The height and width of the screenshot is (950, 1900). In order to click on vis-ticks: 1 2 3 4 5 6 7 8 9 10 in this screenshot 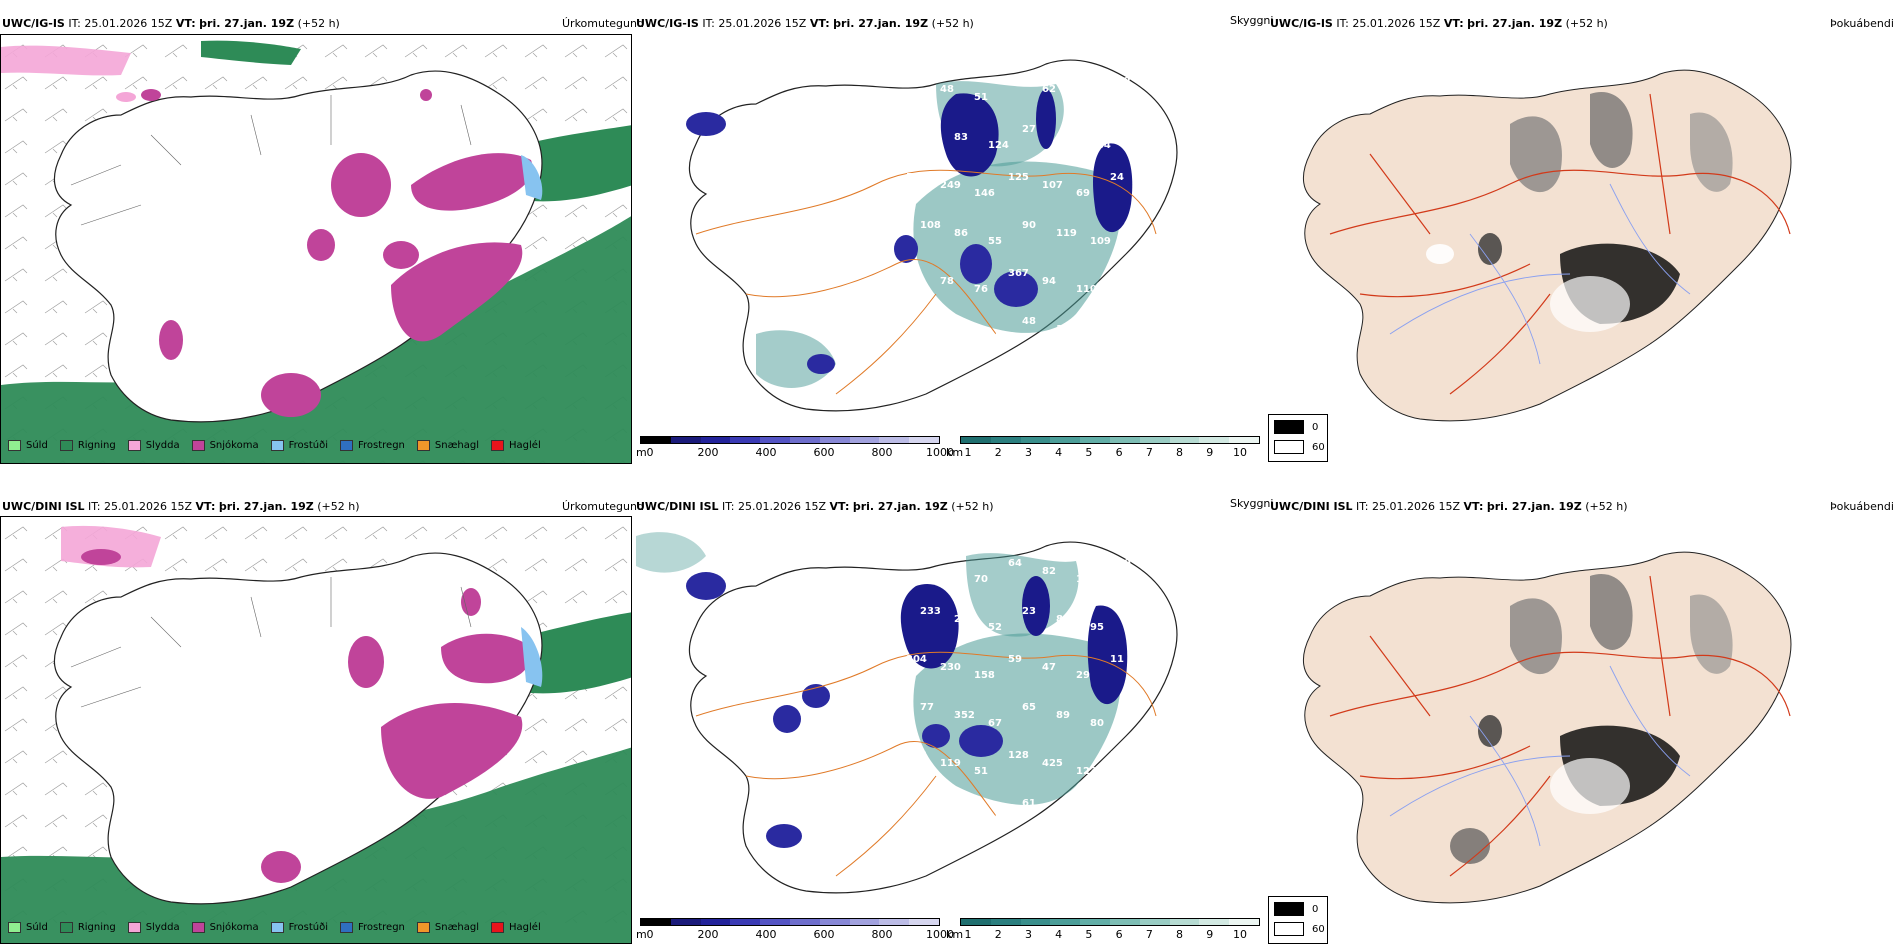, I will do `click(1106, 935)`.